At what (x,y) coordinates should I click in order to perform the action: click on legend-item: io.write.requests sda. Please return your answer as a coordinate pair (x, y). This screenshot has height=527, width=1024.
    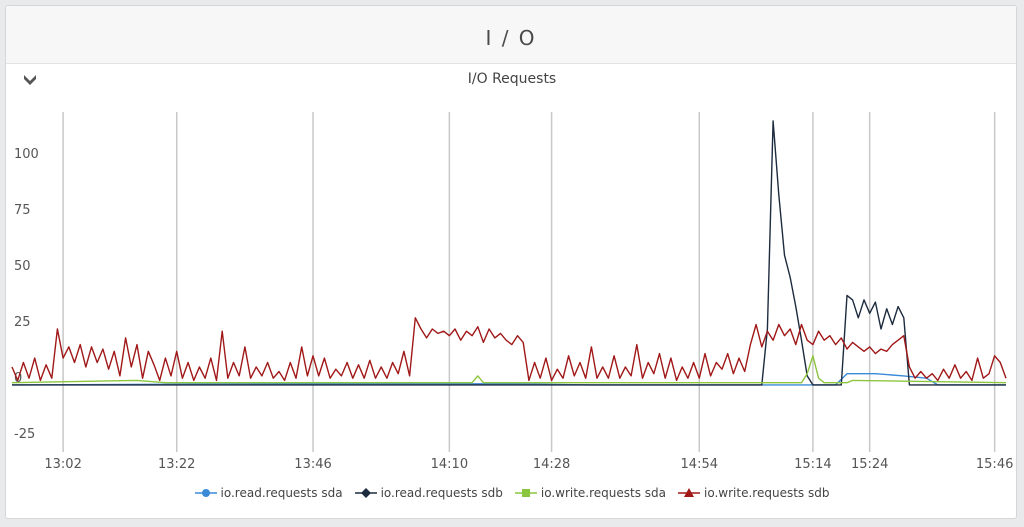
    Looking at the image, I should click on (590, 493).